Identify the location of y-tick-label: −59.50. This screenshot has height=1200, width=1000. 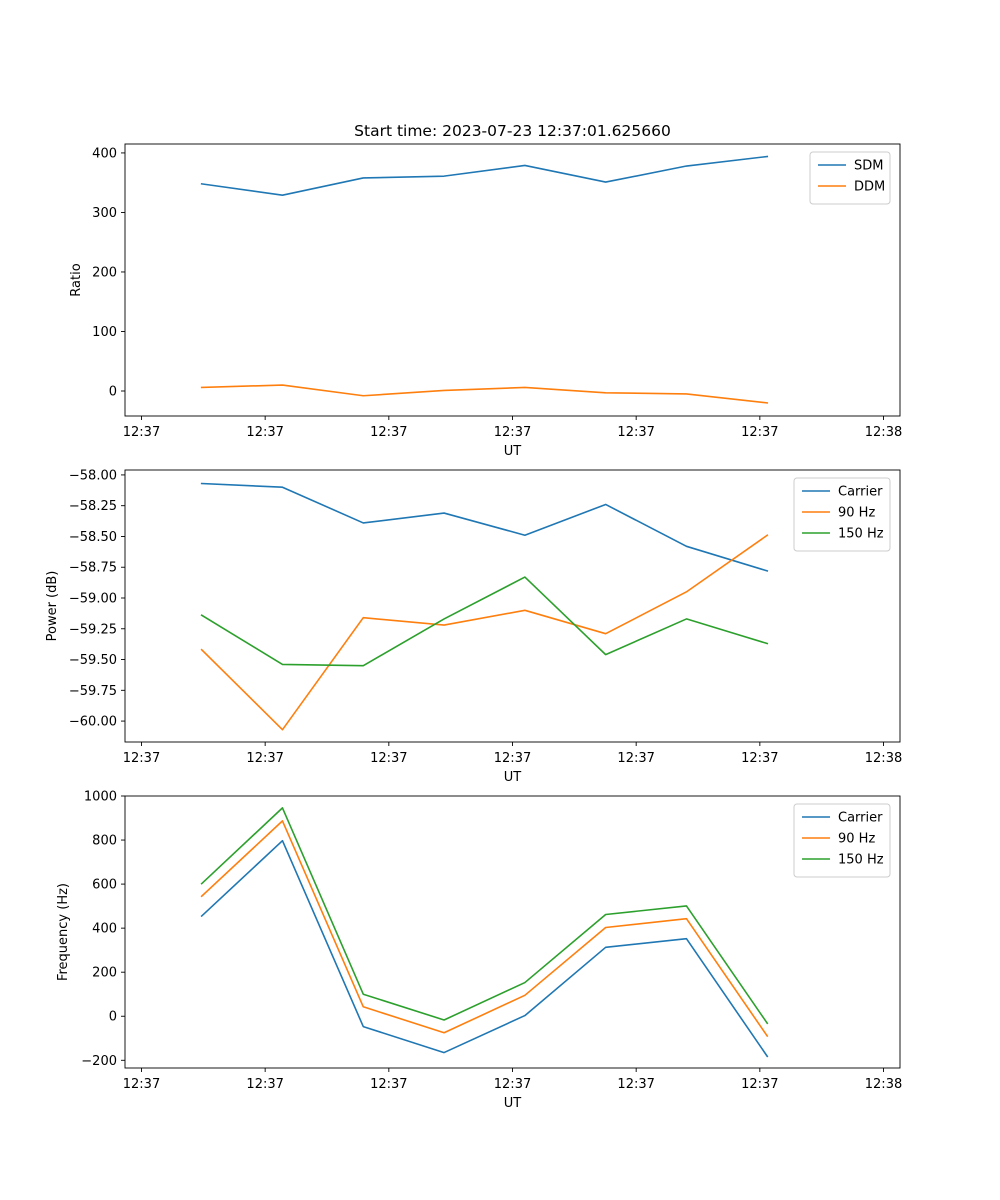
(93, 660).